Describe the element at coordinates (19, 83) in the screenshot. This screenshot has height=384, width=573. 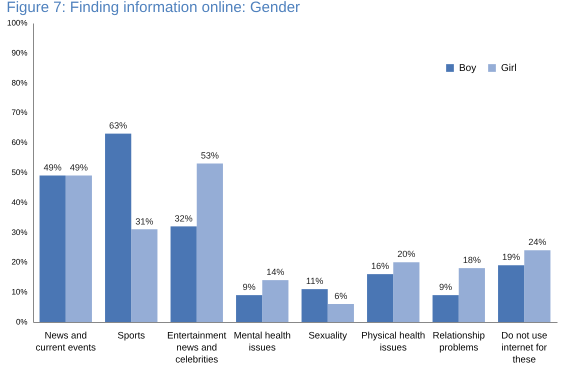
I see `y-tick-label: 80%` at that location.